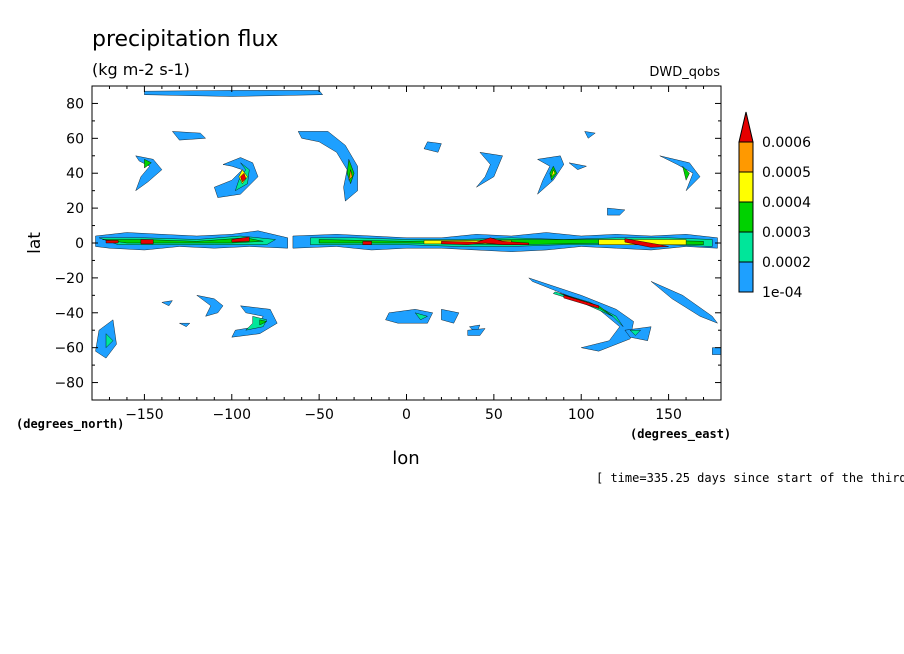  I want to click on y-tick-label: 20, so click(75, 209).